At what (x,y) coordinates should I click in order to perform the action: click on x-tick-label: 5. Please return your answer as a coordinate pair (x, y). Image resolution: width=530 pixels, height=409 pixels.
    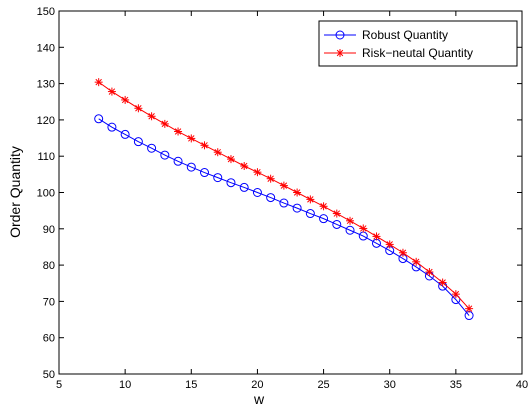
    Looking at the image, I should click on (59, 385).